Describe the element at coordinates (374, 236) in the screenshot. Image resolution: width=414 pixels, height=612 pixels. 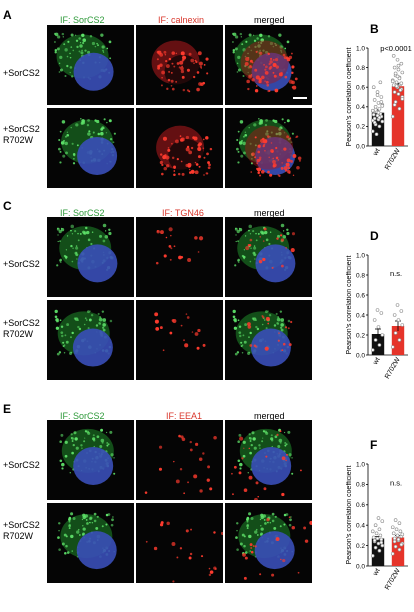
I see `chart-letter: D` at that location.